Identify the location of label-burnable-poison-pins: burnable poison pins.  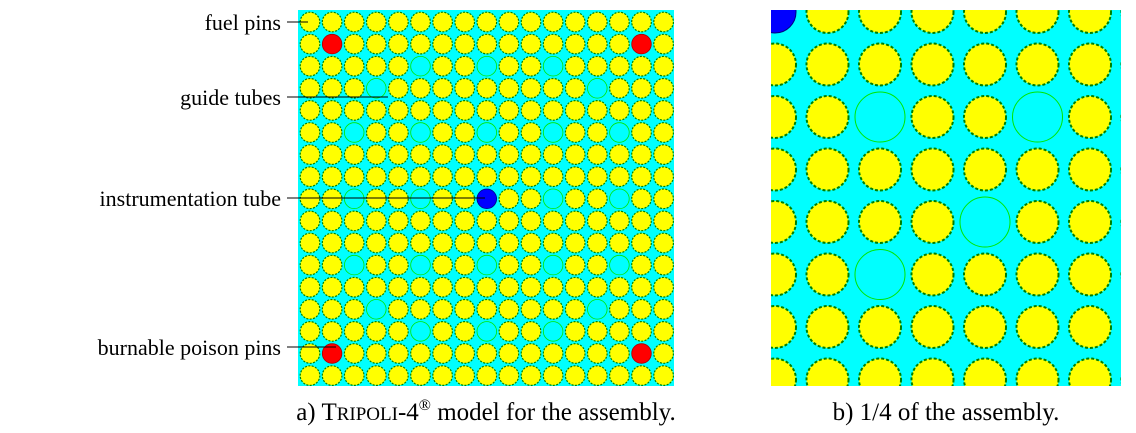
(189, 347).